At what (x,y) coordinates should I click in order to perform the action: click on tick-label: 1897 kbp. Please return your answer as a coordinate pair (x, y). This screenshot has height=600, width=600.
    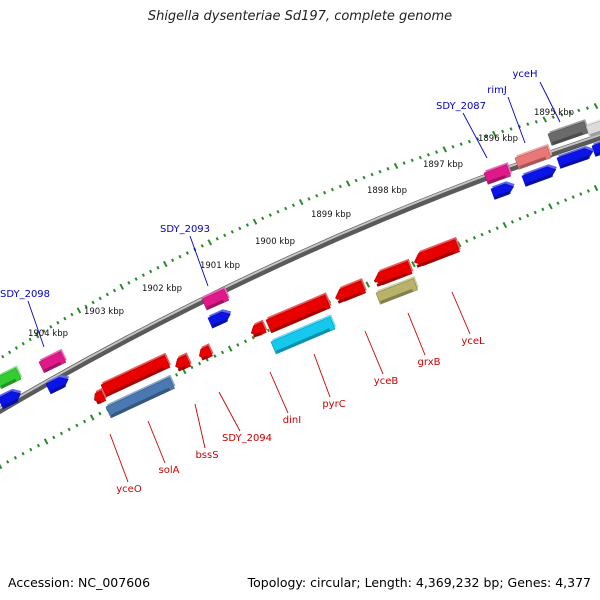
    Looking at the image, I should click on (443, 165).